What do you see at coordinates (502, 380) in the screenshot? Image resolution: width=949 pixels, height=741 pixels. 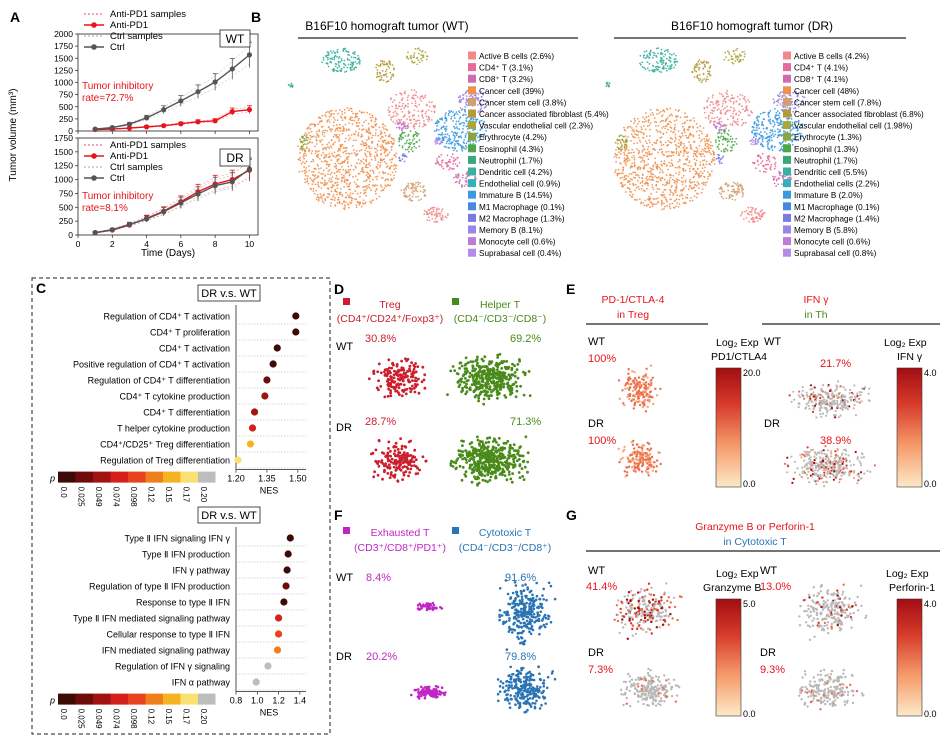 I see `helper-cell` at bounding box center [502, 380].